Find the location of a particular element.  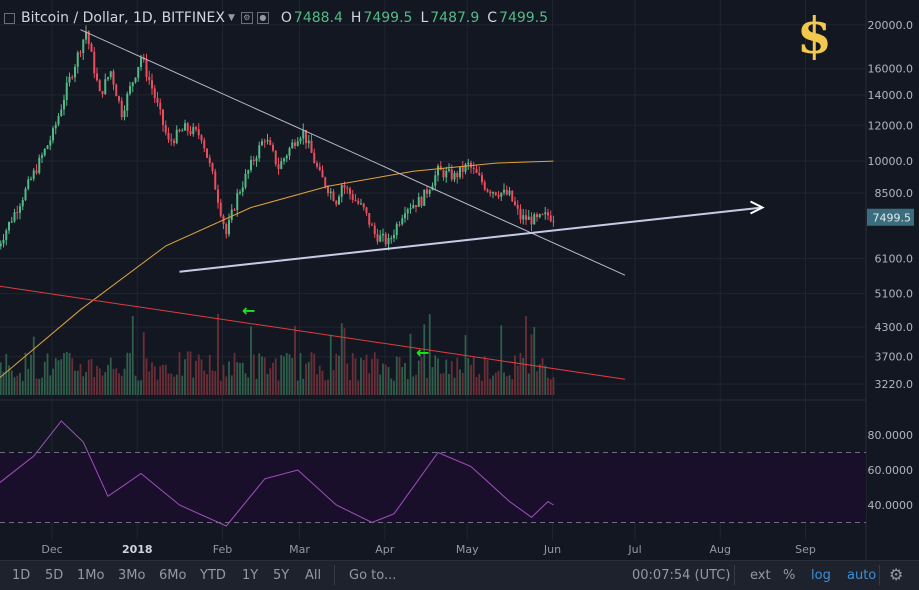

price-axis-label: 12000.0 is located at coordinates (891, 125).